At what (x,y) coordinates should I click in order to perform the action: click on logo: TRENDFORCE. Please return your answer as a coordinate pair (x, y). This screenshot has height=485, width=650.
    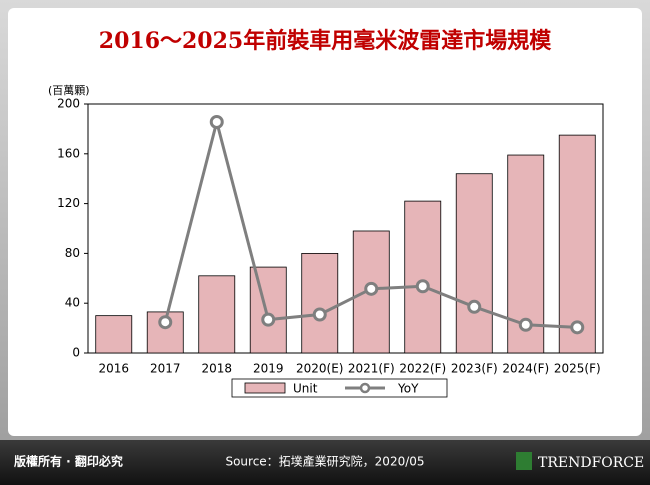
    Looking at the image, I should click on (591, 463).